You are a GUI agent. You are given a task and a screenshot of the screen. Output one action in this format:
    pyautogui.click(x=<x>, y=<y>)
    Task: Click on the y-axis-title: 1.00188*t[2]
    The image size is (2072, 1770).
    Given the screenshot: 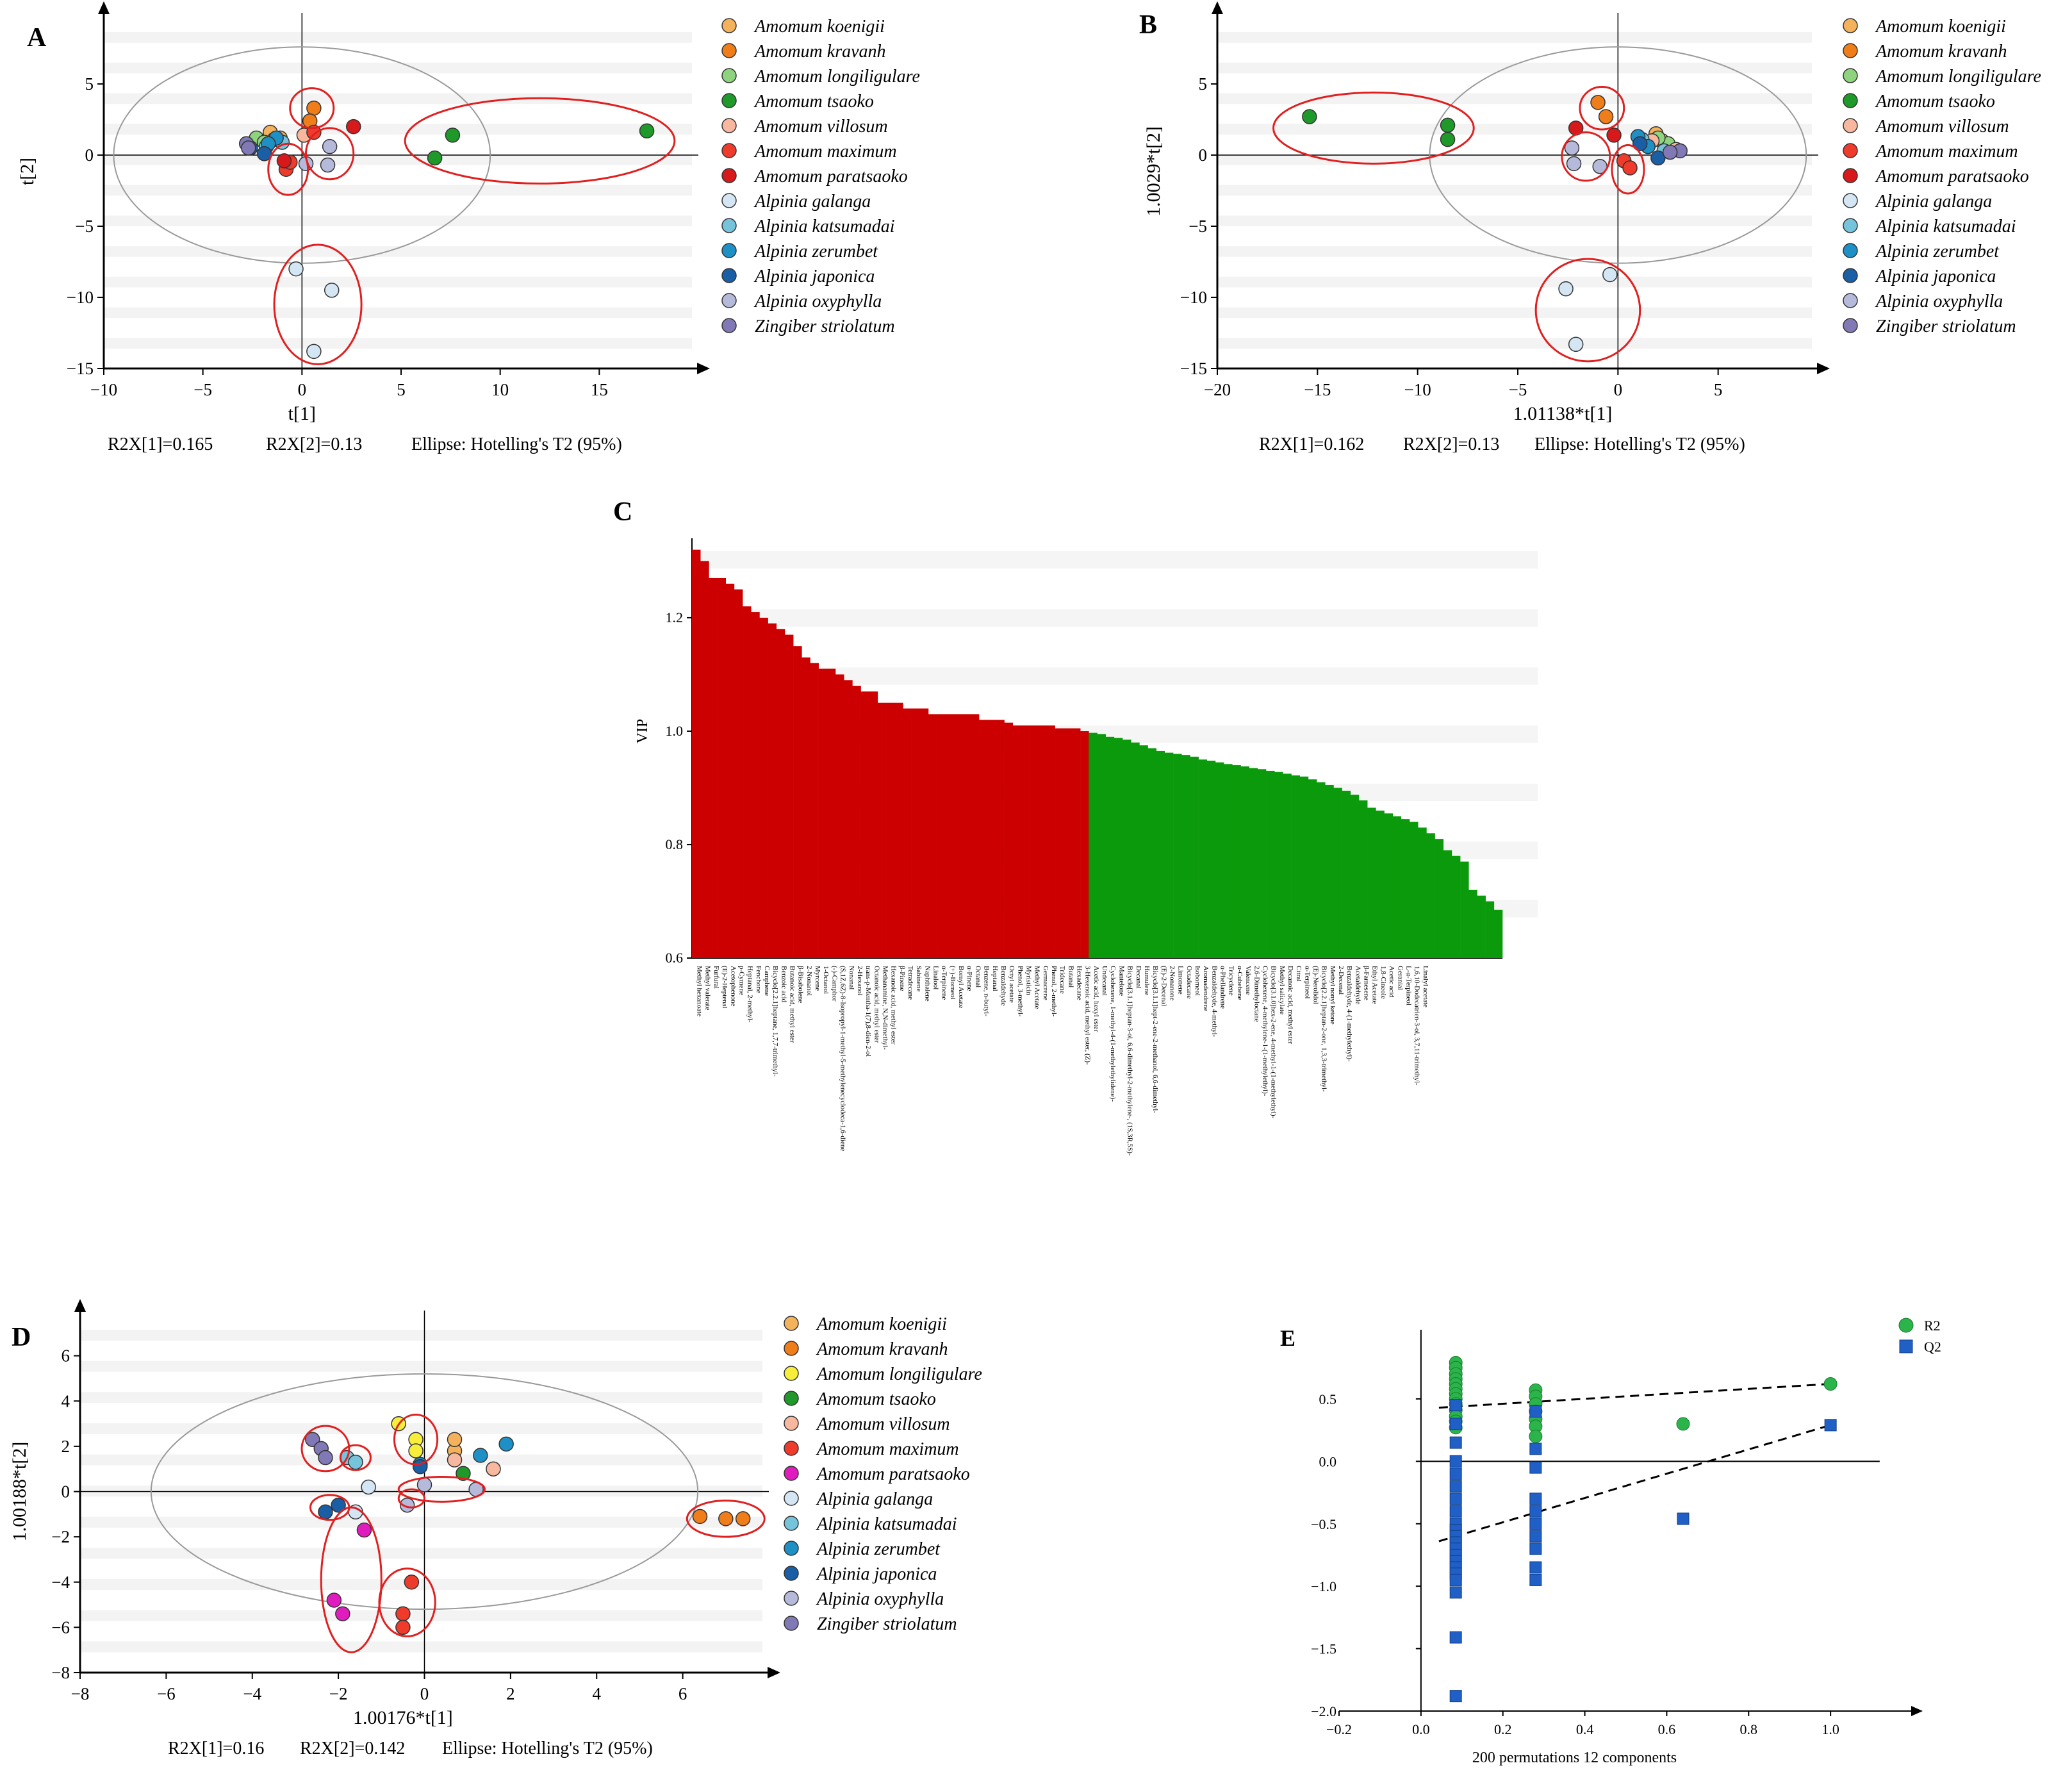 What is the action you would take?
    pyautogui.click(x=19, y=1492)
    